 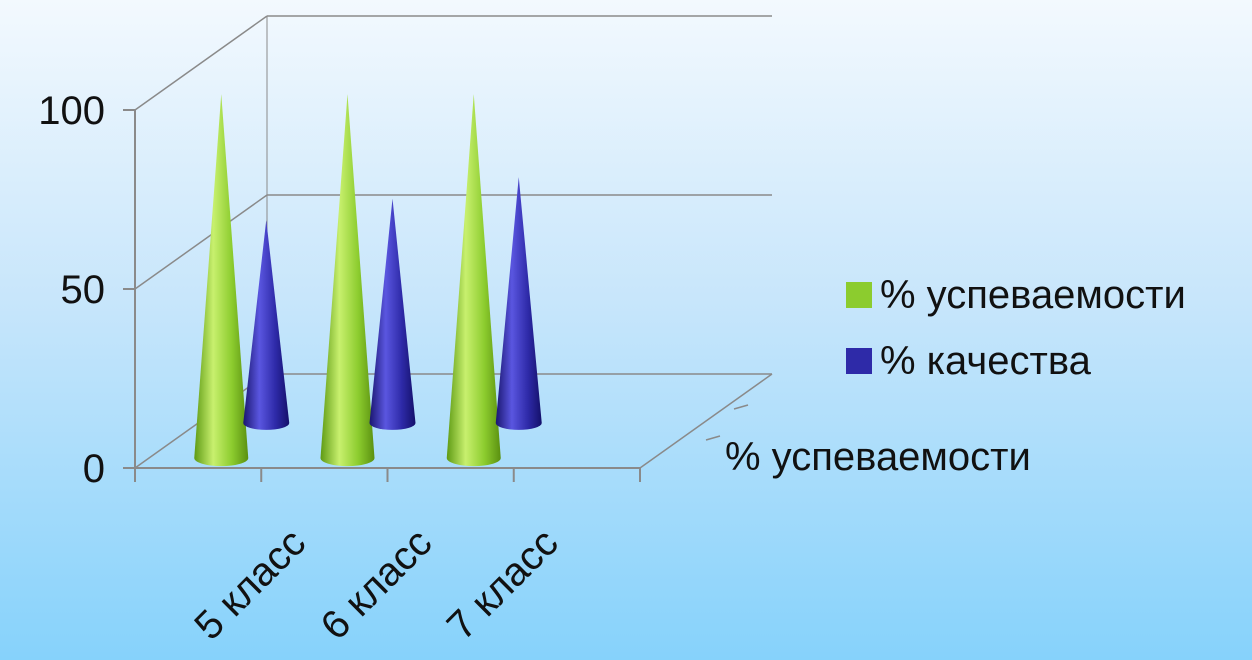 What do you see at coordinates (250, 584) in the screenshot?
I see `x-tick-label: 5 класс` at bounding box center [250, 584].